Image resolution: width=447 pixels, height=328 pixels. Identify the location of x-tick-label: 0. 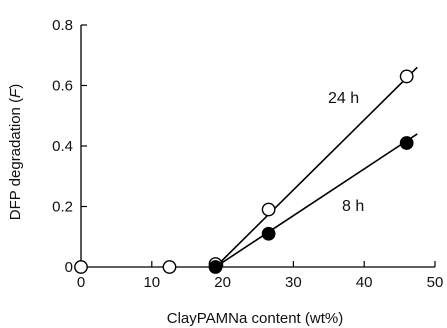
(81, 282).